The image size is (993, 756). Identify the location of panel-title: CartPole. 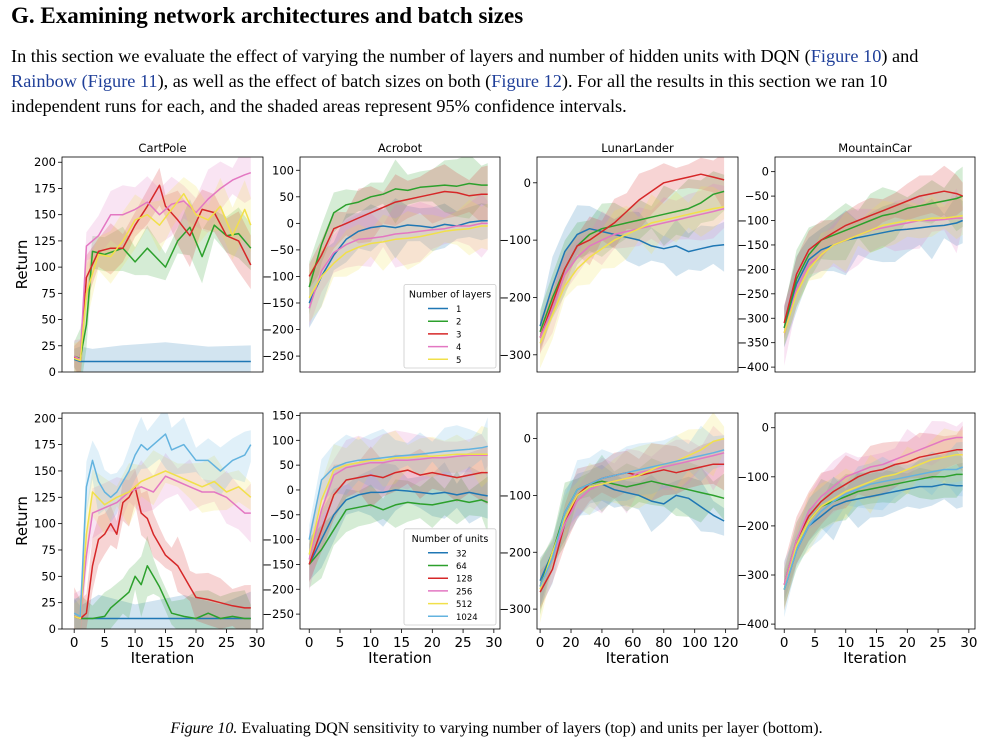
(162, 148).